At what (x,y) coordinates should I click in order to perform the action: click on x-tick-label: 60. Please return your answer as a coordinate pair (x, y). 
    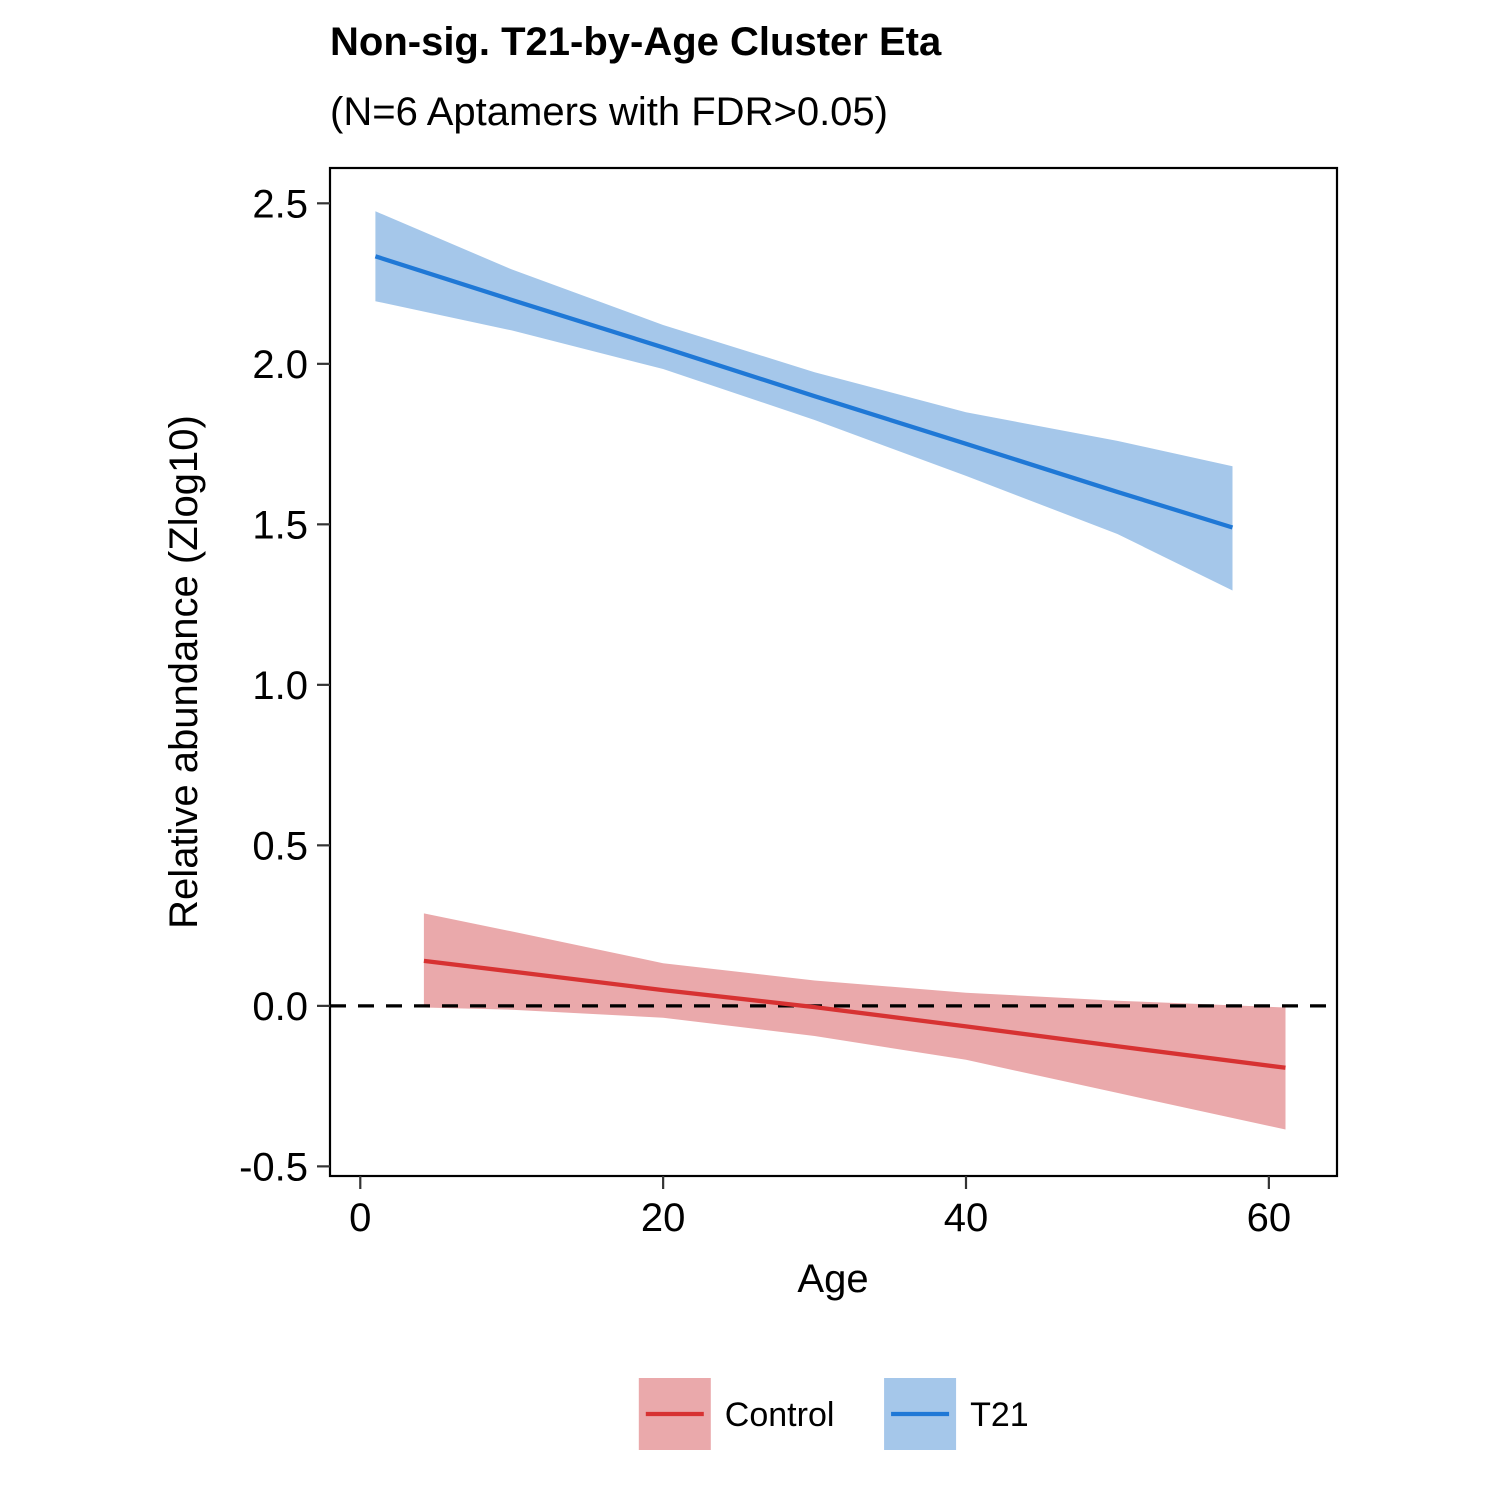
    Looking at the image, I should click on (1269, 1218).